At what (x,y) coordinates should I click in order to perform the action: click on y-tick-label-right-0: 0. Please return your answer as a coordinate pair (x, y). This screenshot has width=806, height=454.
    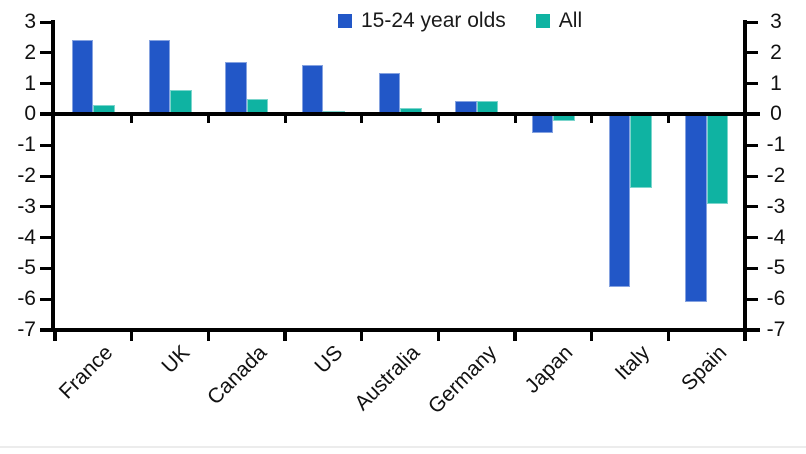
    Looking at the image, I should click on (776, 114).